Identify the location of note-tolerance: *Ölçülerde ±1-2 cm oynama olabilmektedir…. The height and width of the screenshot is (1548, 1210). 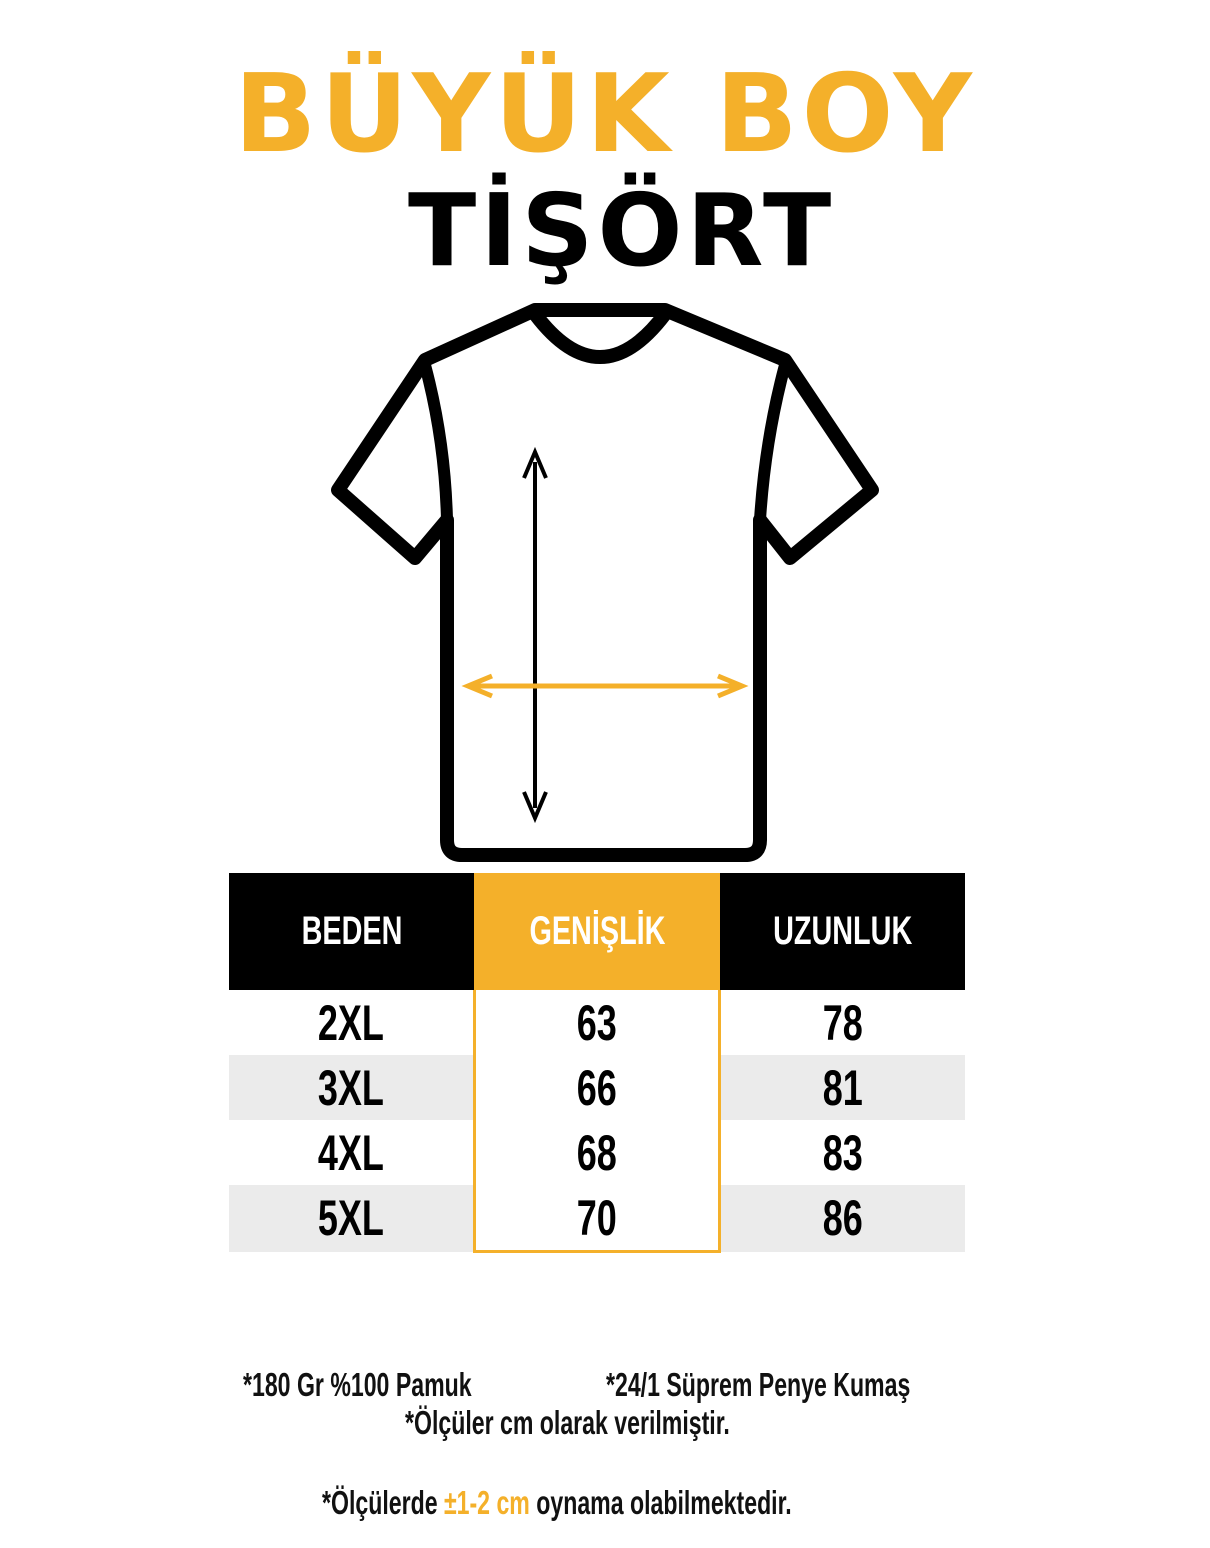
(557, 1502).